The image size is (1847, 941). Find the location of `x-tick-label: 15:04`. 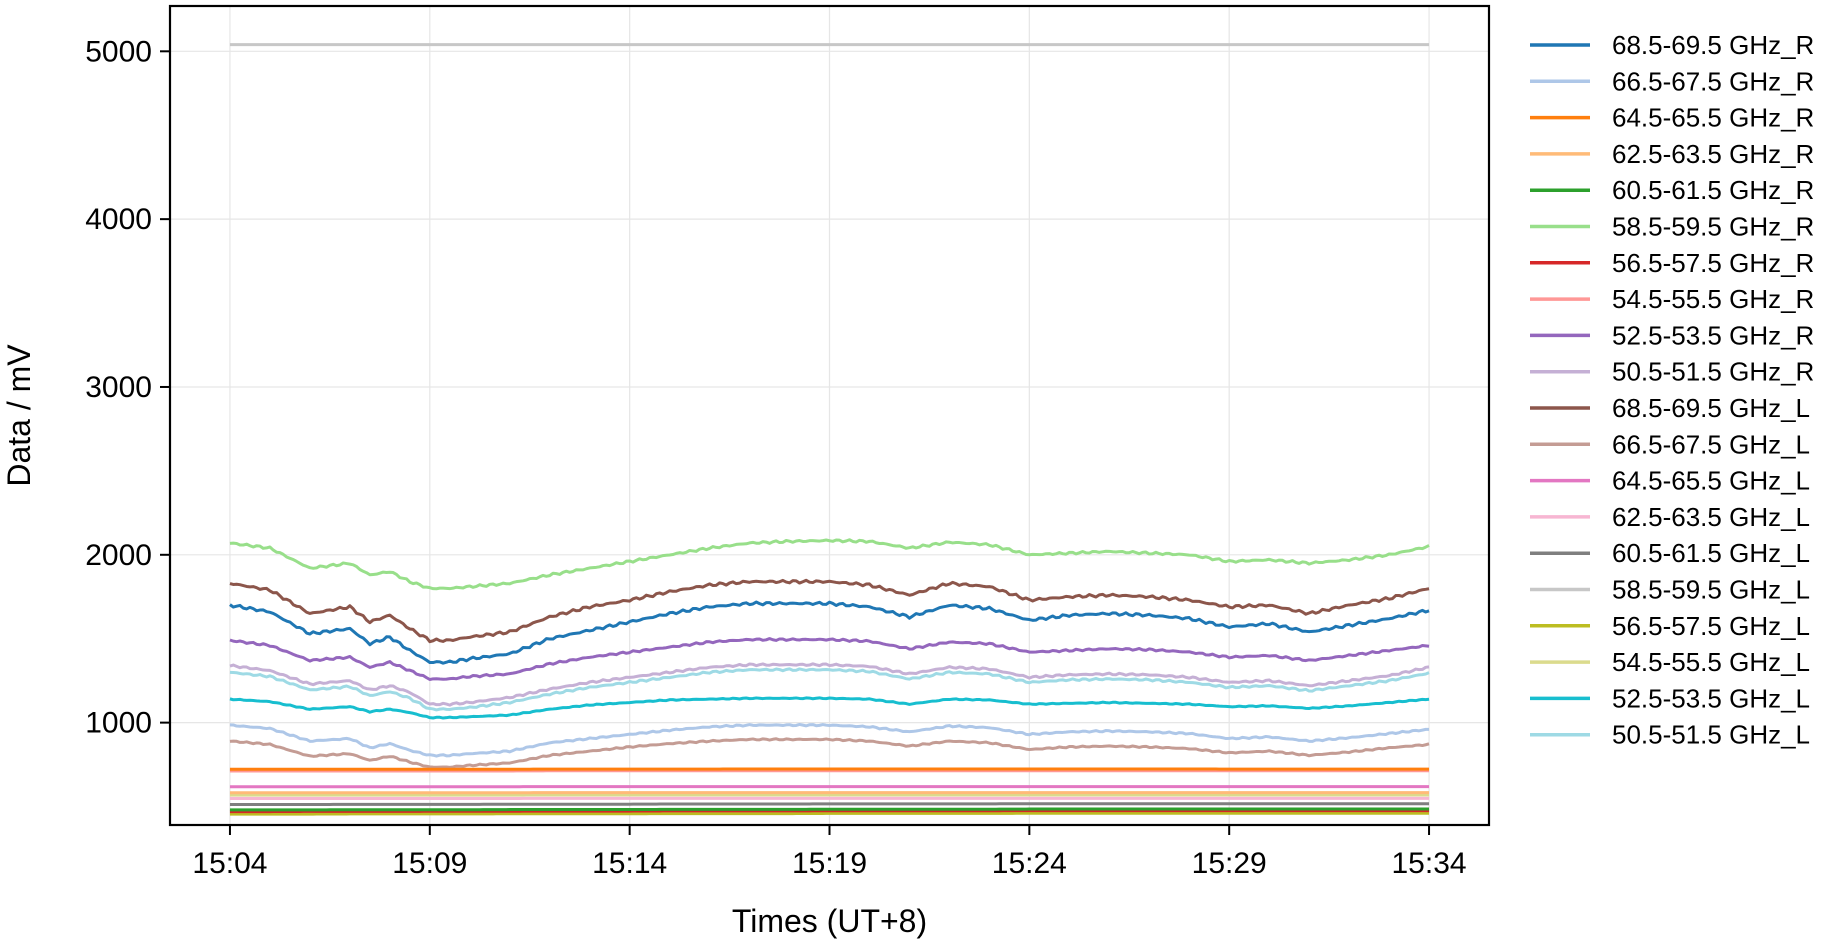

x-tick-label: 15:04 is located at coordinates (229, 863).